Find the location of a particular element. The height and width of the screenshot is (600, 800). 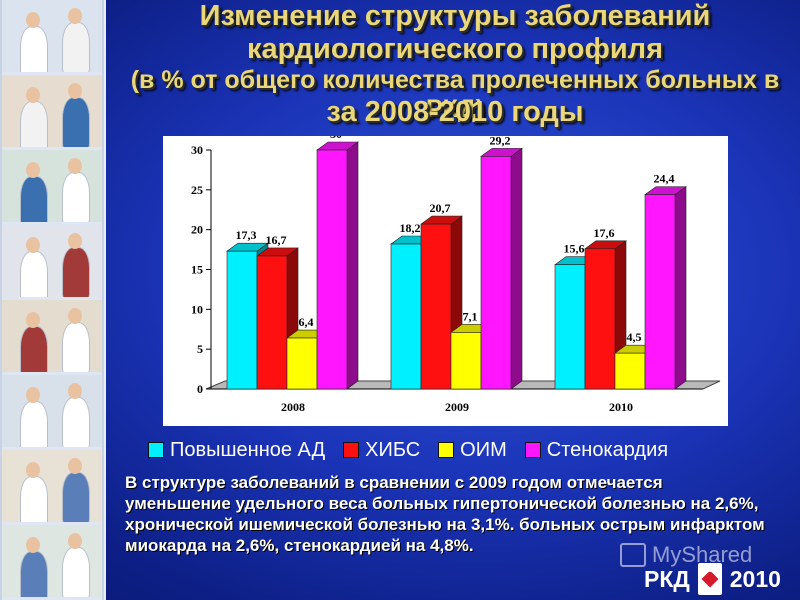

data-label: 15,6 is located at coordinates (574, 249).